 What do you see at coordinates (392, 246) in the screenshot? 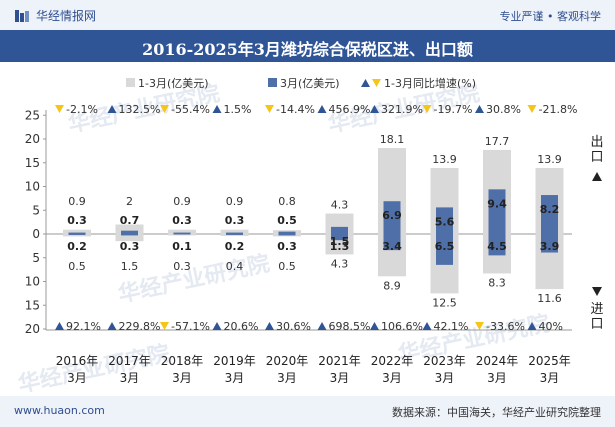
I see `label-import-monthly: 3.4` at bounding box center [392, 246].